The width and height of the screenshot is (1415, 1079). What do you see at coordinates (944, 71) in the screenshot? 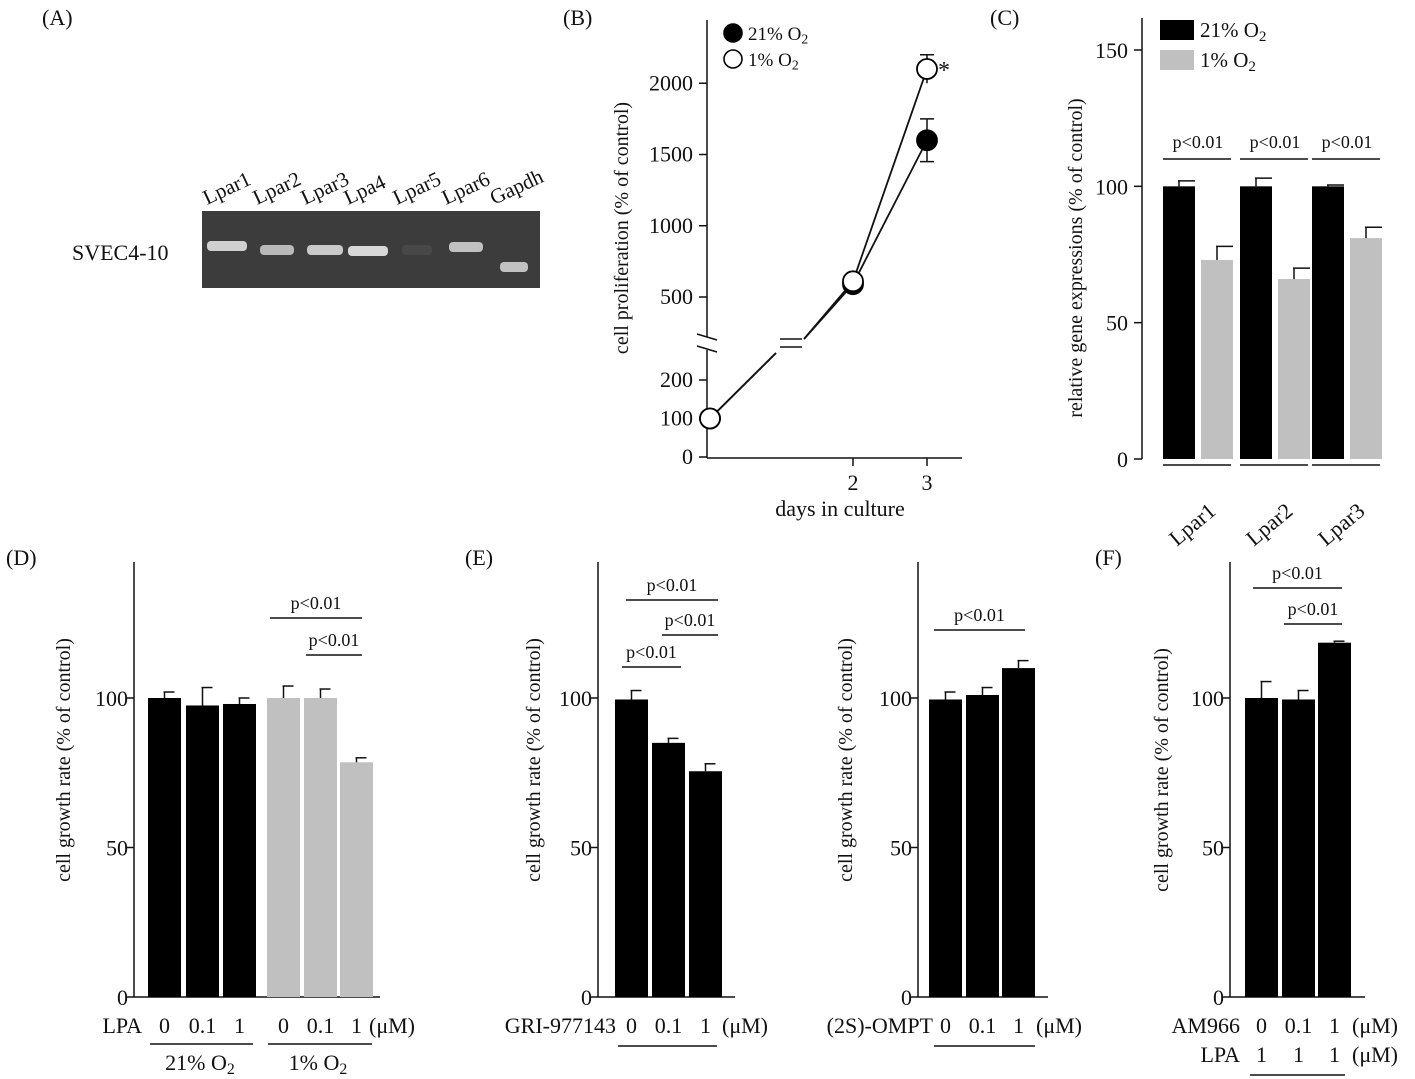
I see `significance-asterisk: *` at bounding box center [944, 71].